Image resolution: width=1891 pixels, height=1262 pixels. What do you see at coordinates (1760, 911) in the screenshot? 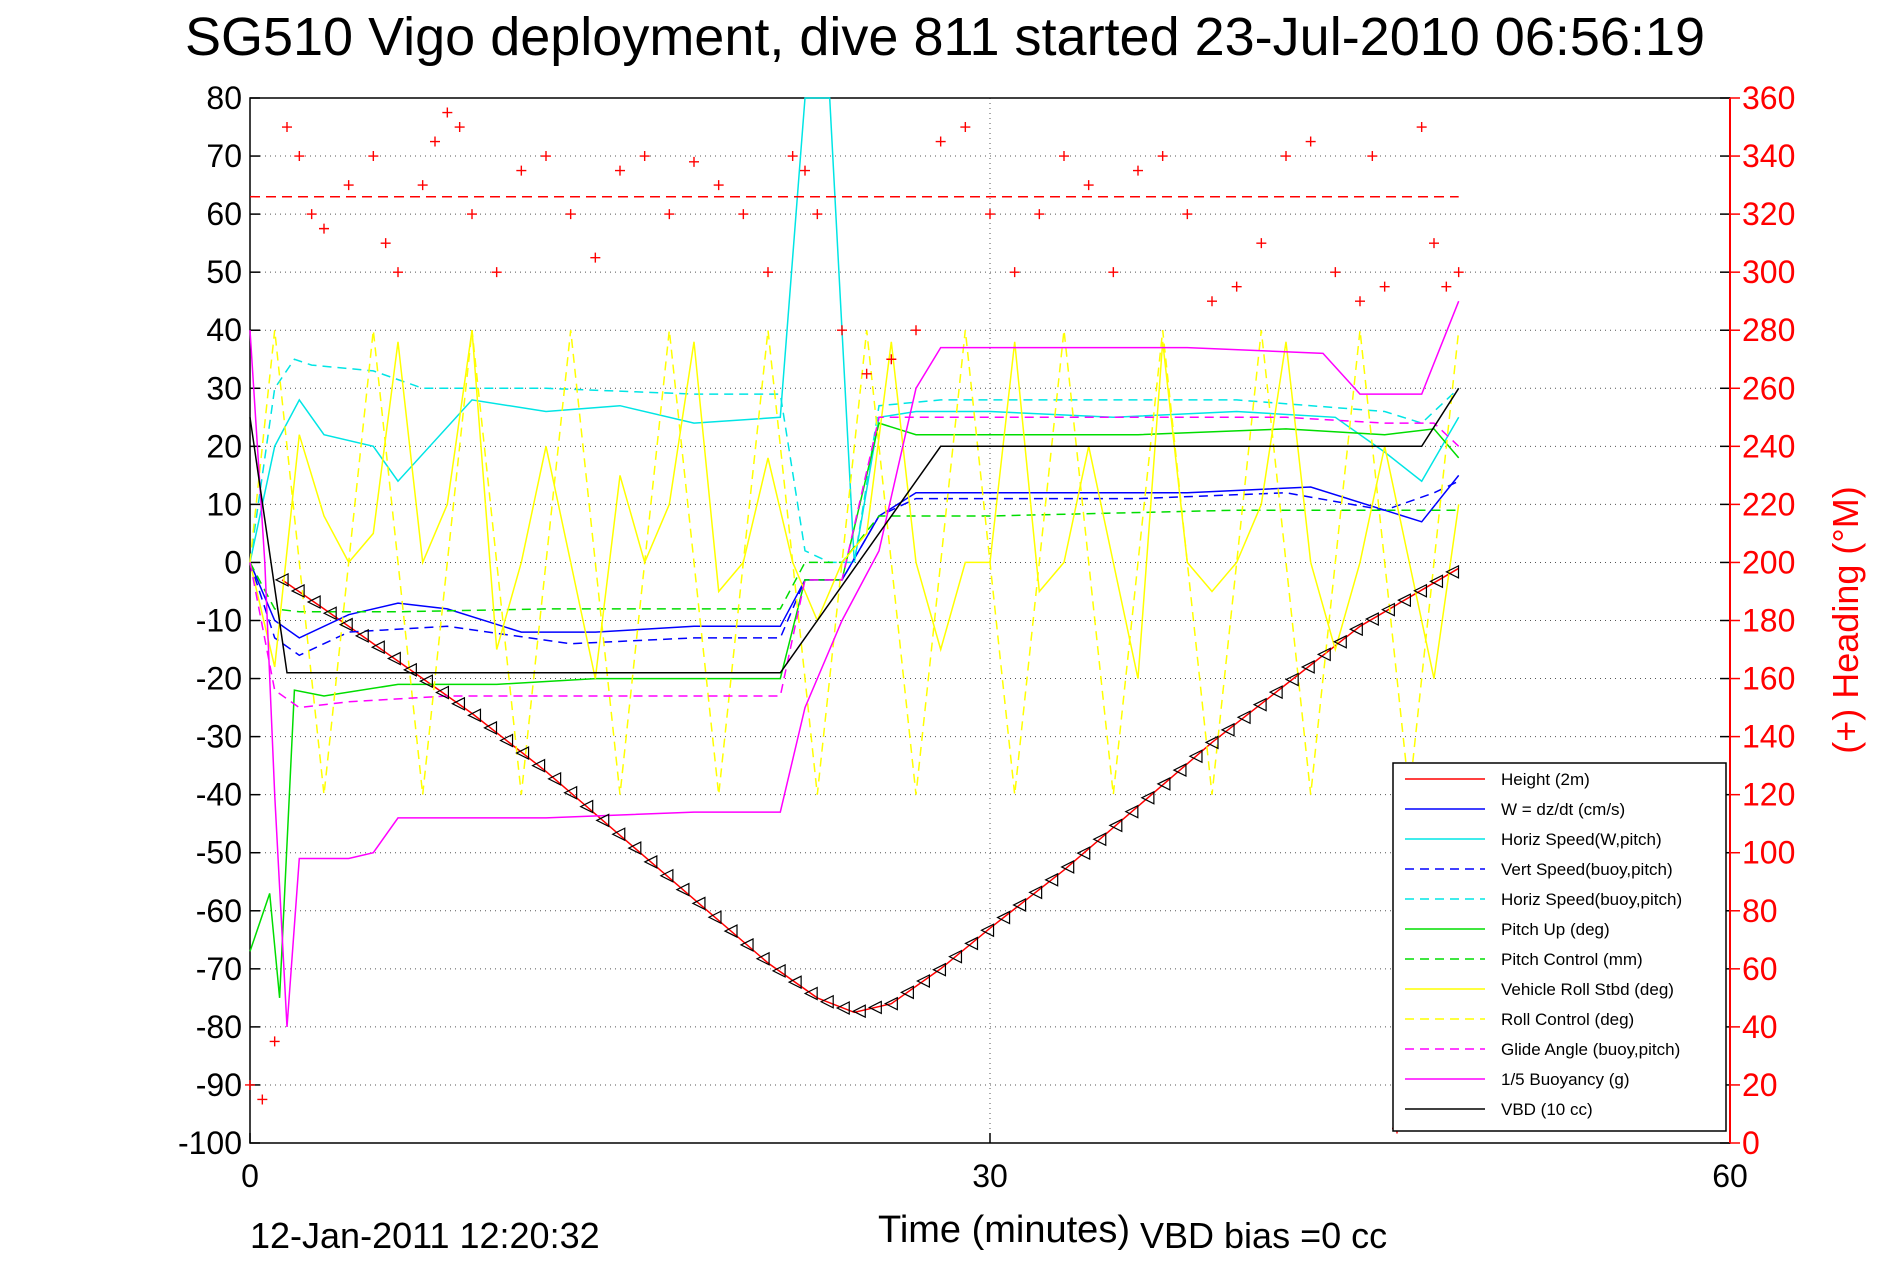
I see `y2-tick-label: 80` at bounding box center [1760, 911].